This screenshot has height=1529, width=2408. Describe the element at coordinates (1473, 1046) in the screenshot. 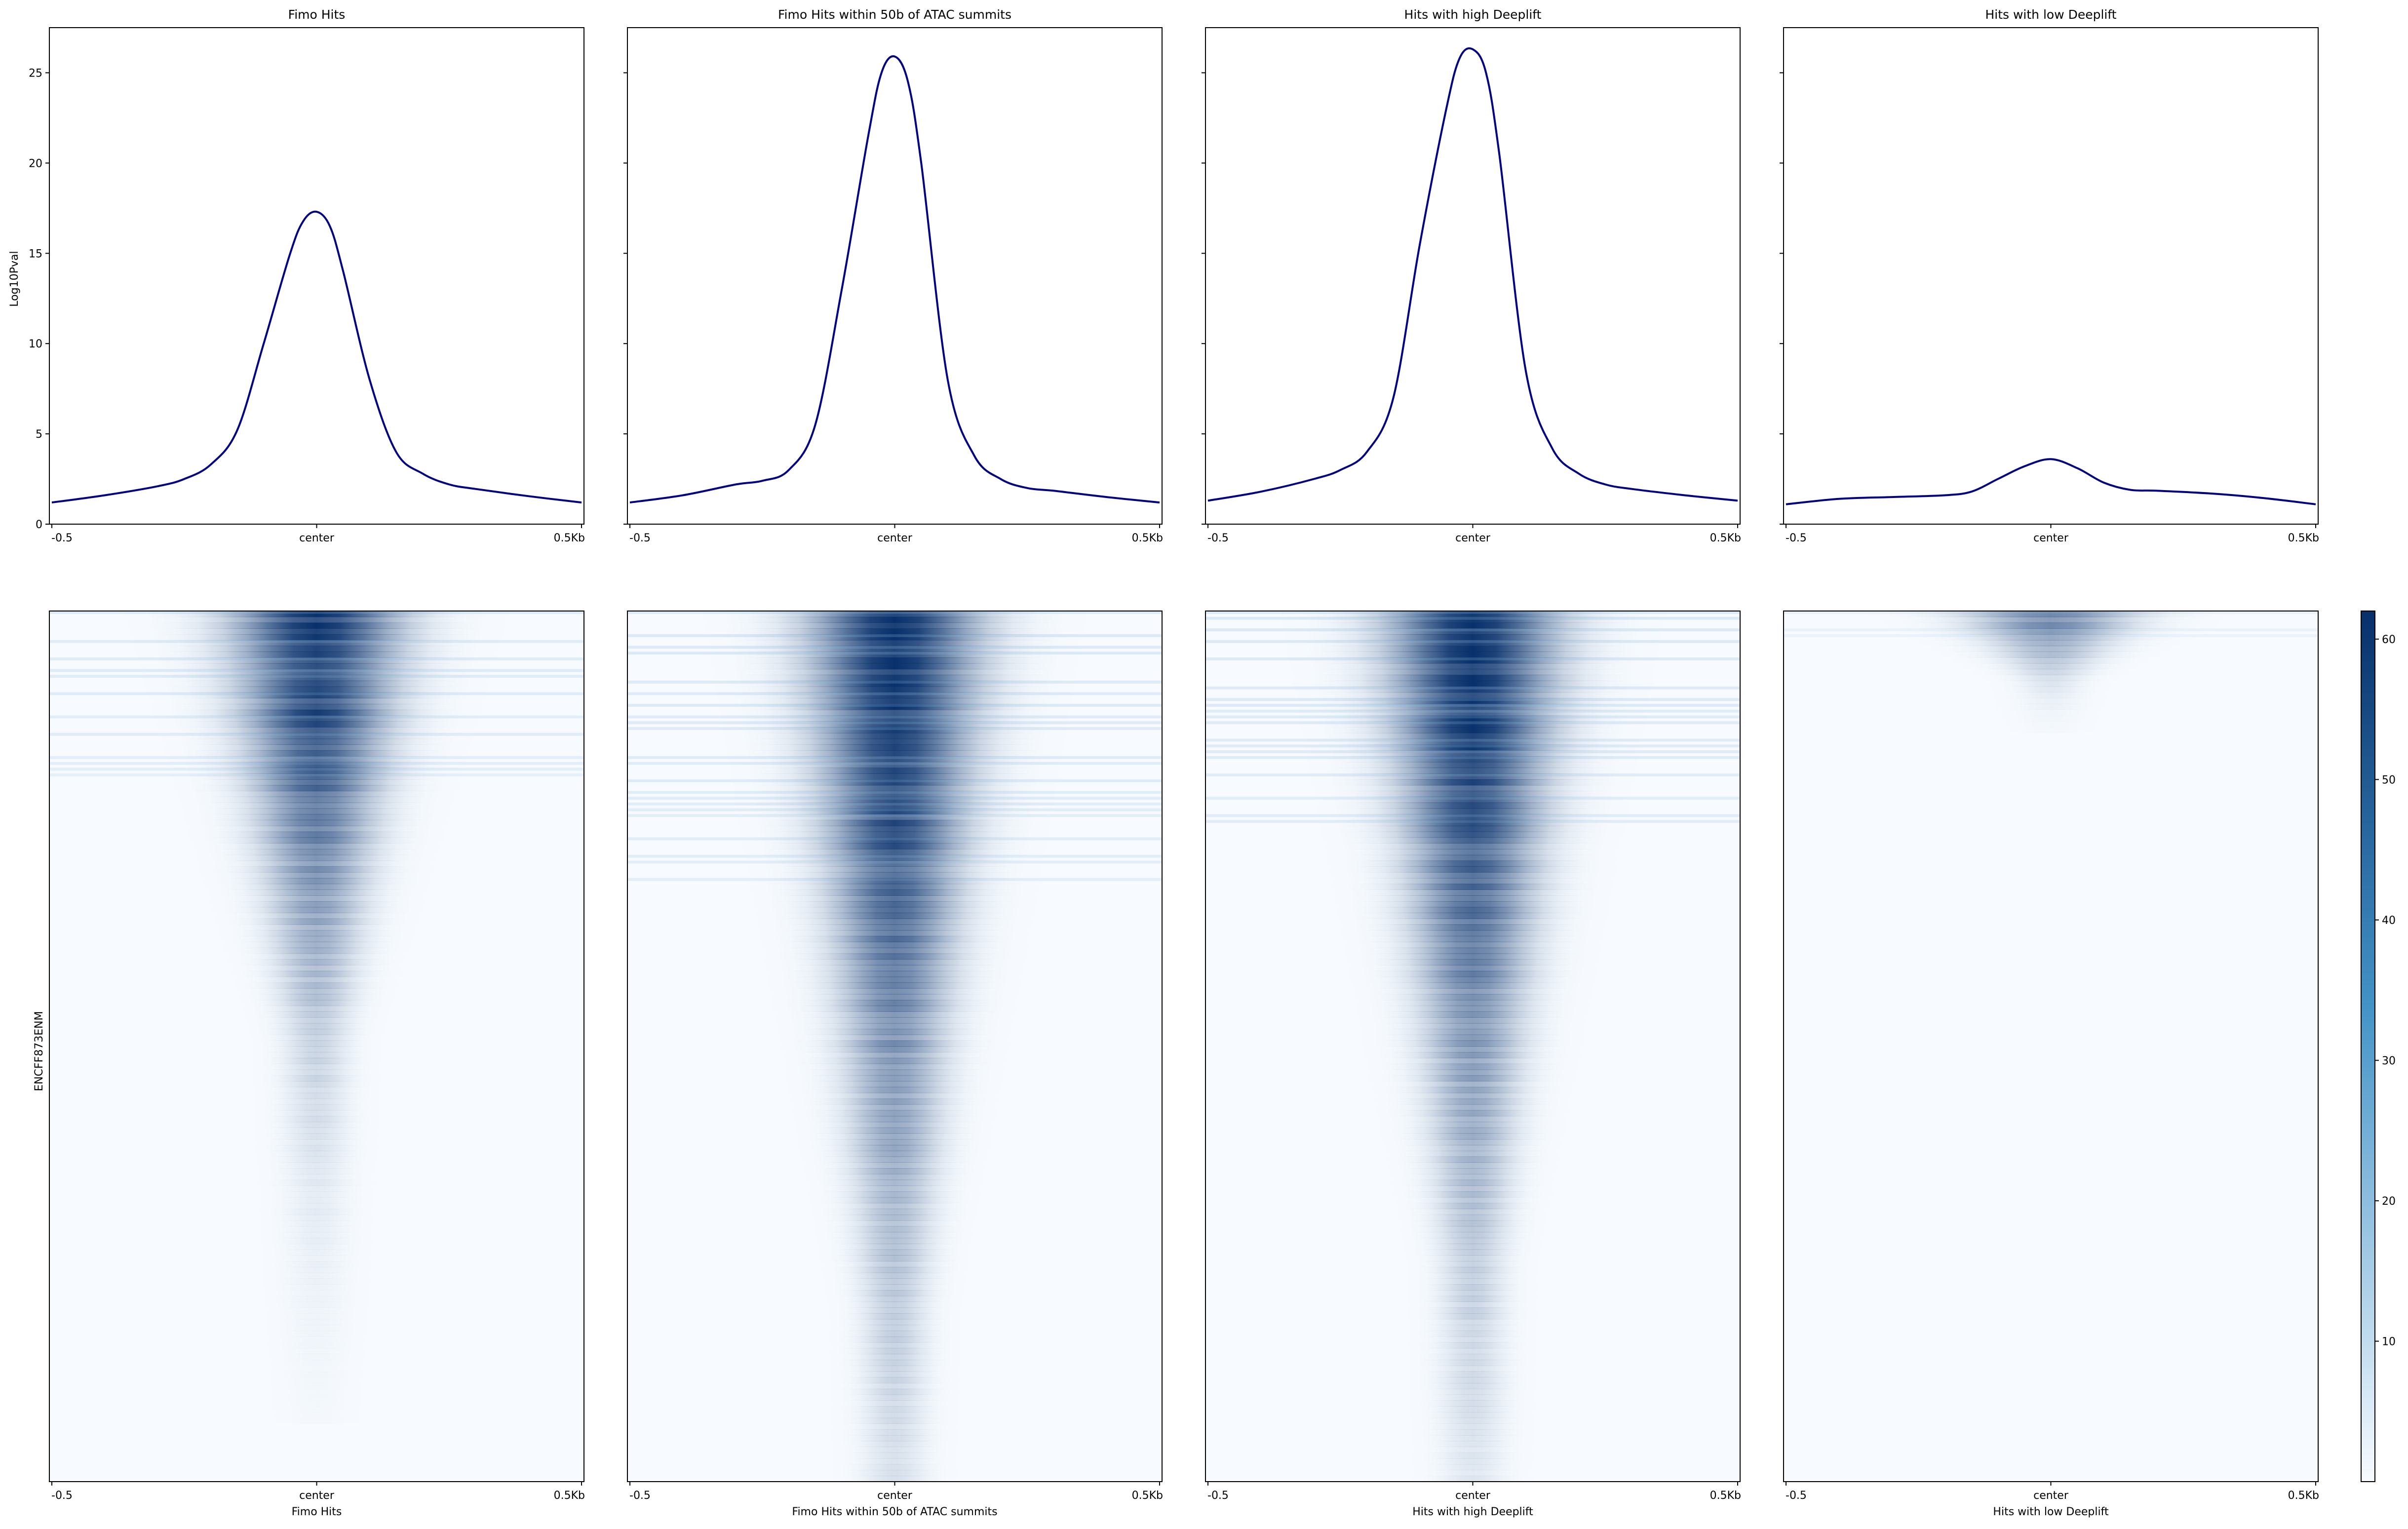

I see `heatmap-panel` at that location.